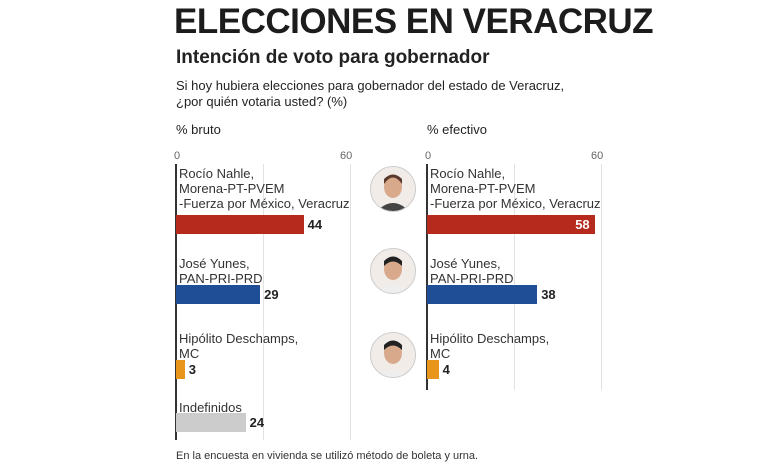 The image size is (780, 470). I want to click on data-label: 44, so click(315, 224).